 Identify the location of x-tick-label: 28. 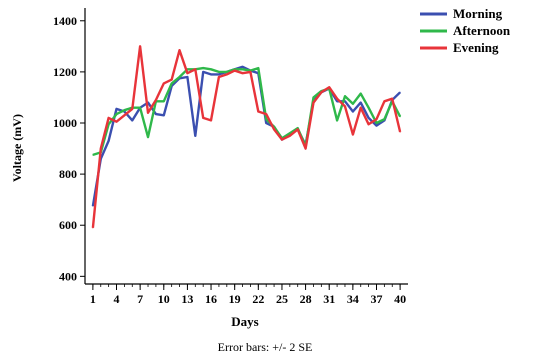
(306, 299).